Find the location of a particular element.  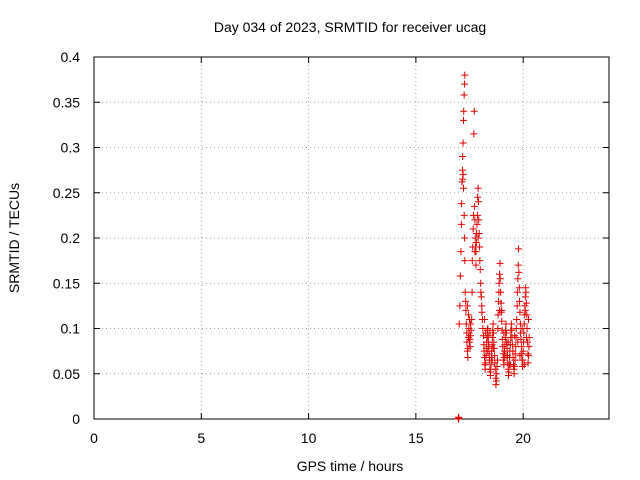

x-tick-label: 10 is located at coordinates (309, 438).